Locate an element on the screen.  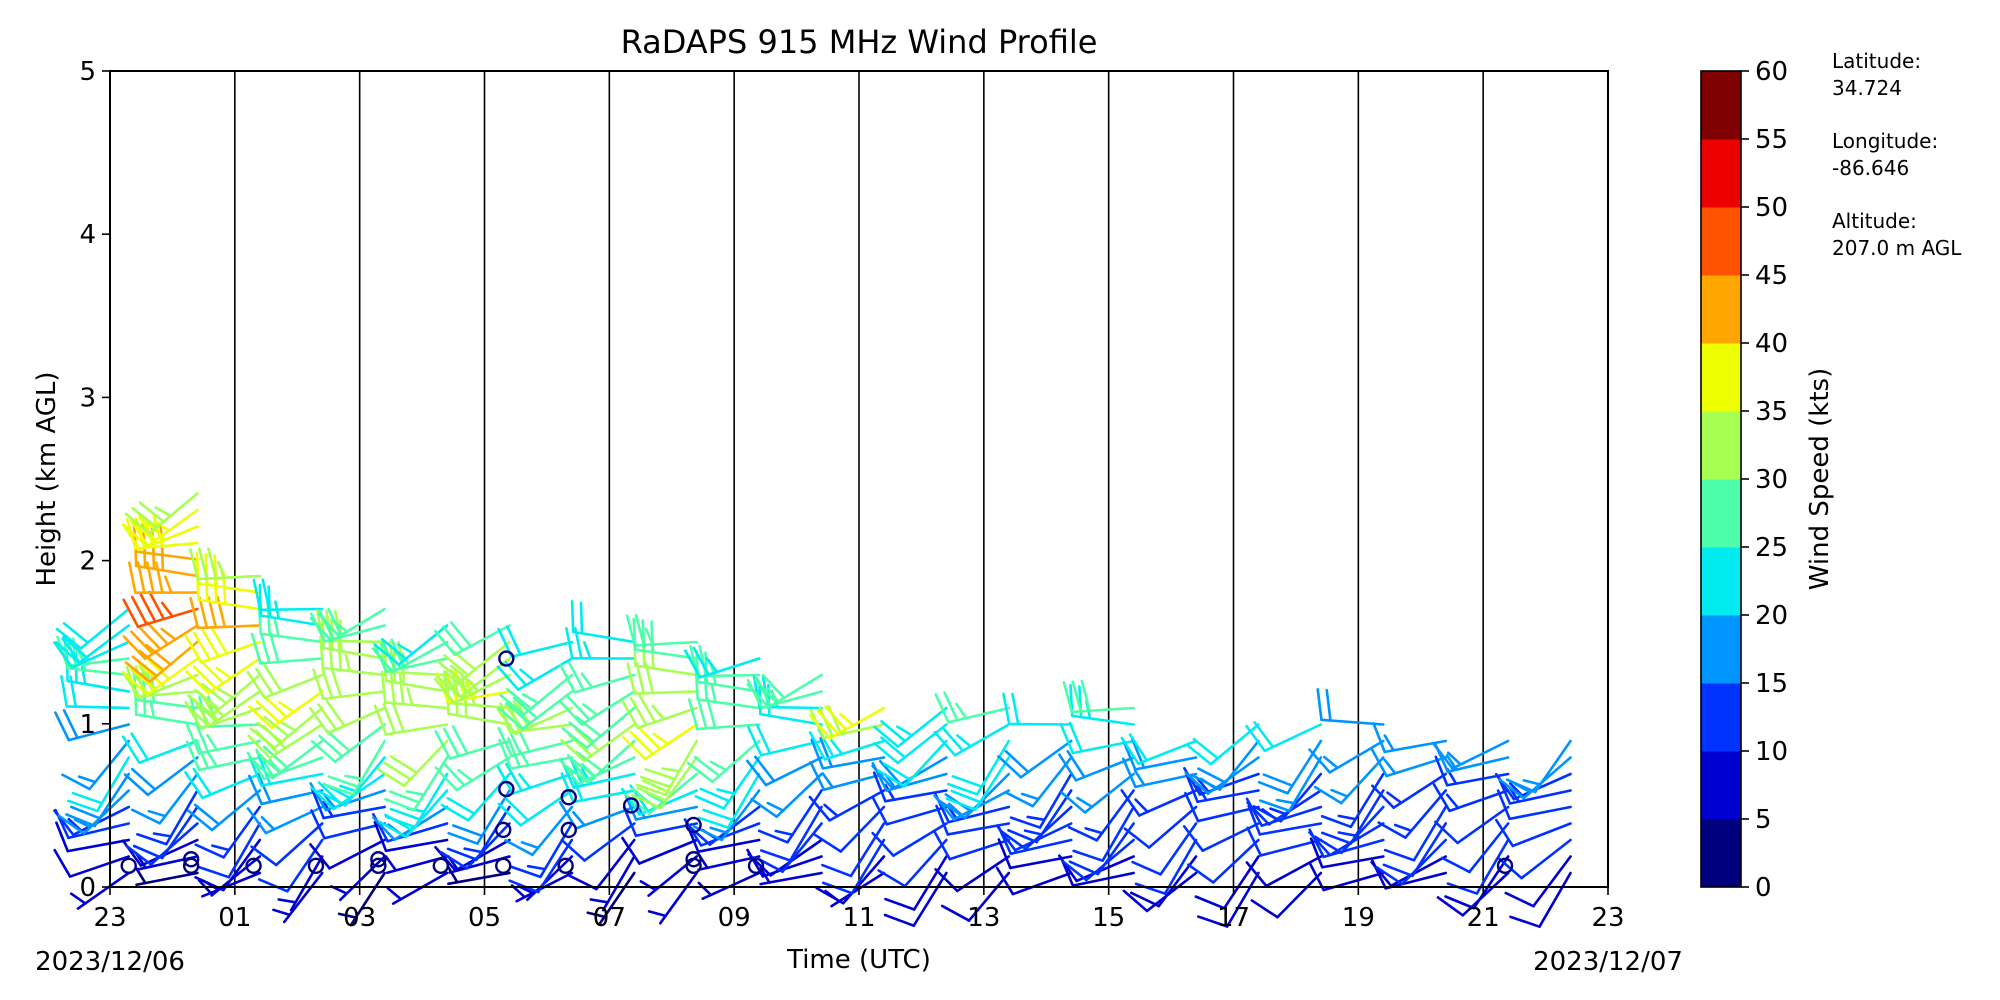
latitude-value: 34.724 is located at coordinates (1867, 88).